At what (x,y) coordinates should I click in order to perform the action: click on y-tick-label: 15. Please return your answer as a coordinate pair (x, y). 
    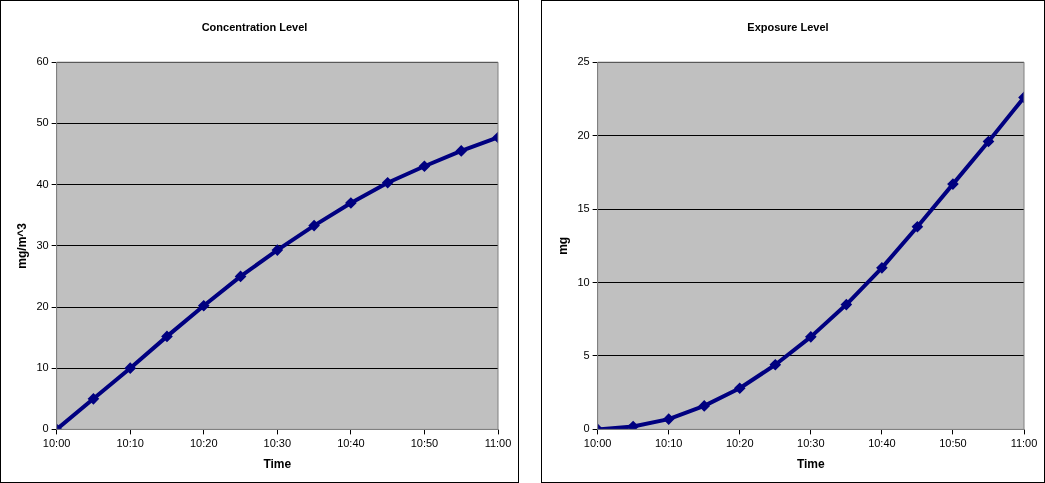
    Looking at the image, I should click on (583, 208).